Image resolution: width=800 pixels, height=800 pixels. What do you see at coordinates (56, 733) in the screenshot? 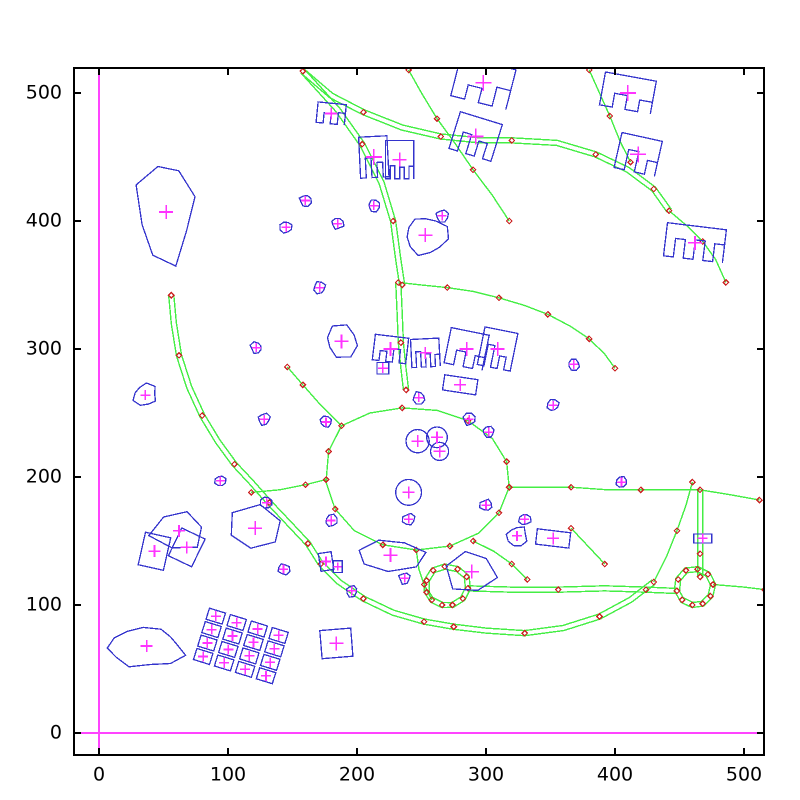
I see `y-tick-label: 0` at bounding box center [56, 733].